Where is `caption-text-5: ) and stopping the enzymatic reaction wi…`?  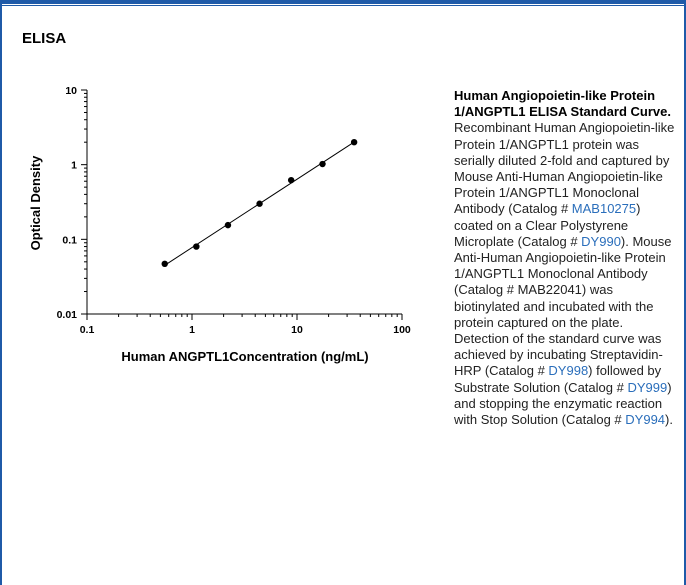
caption-text-5: ) and stopping the enzymatic reaction wi… is located at coordinates (563, 403).